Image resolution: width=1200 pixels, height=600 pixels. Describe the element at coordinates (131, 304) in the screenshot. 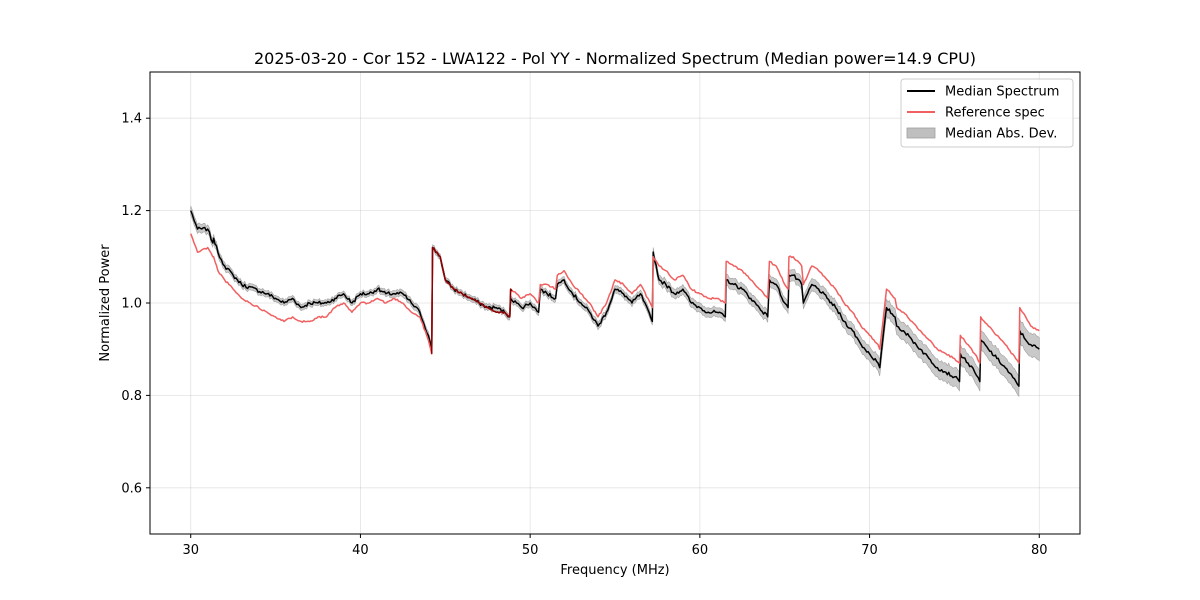

I see `y-tick-label: 1.0` at that location.